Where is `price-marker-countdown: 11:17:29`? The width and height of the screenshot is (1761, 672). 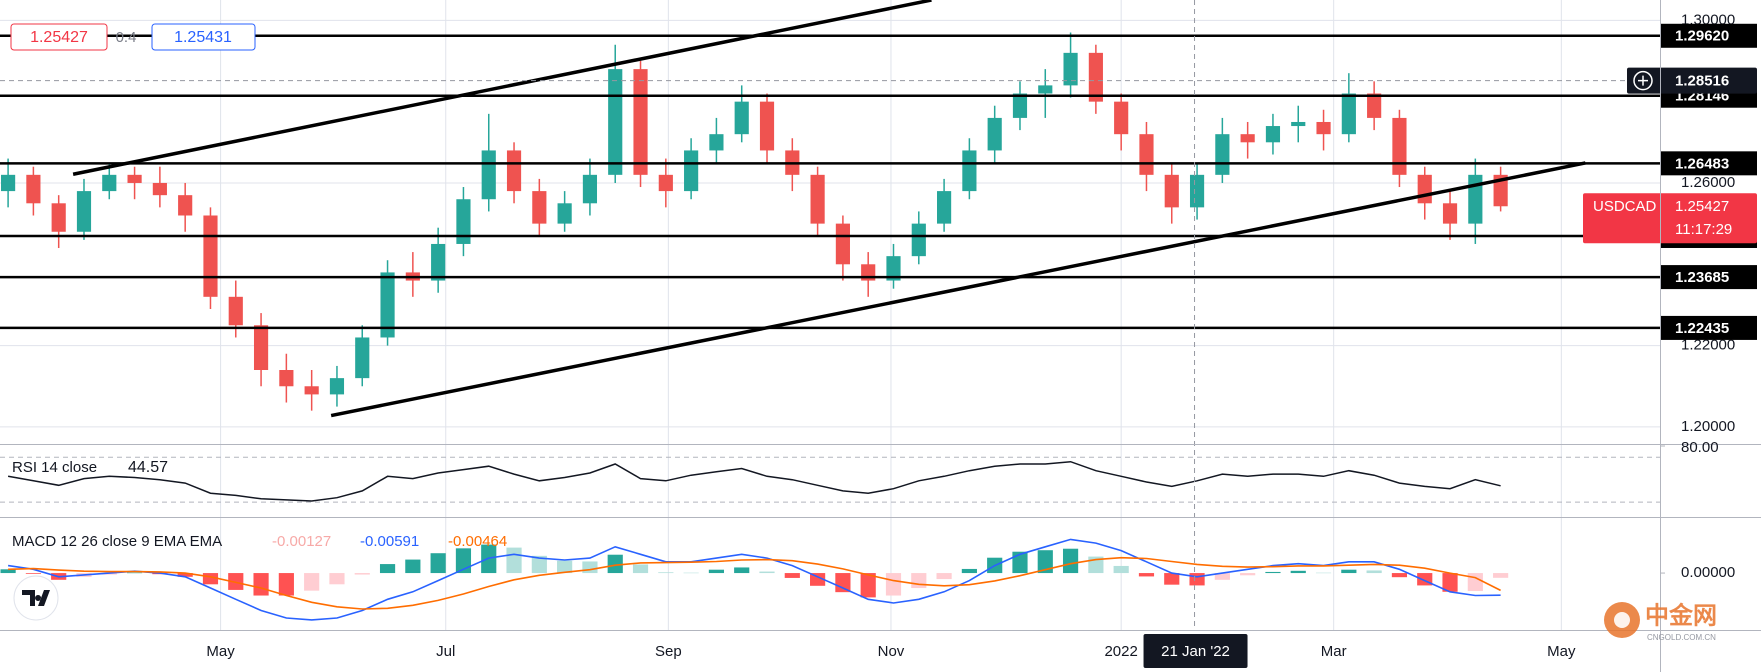 price-marker-countdown: 11:17:29 is located at coordinates (1703, 229).